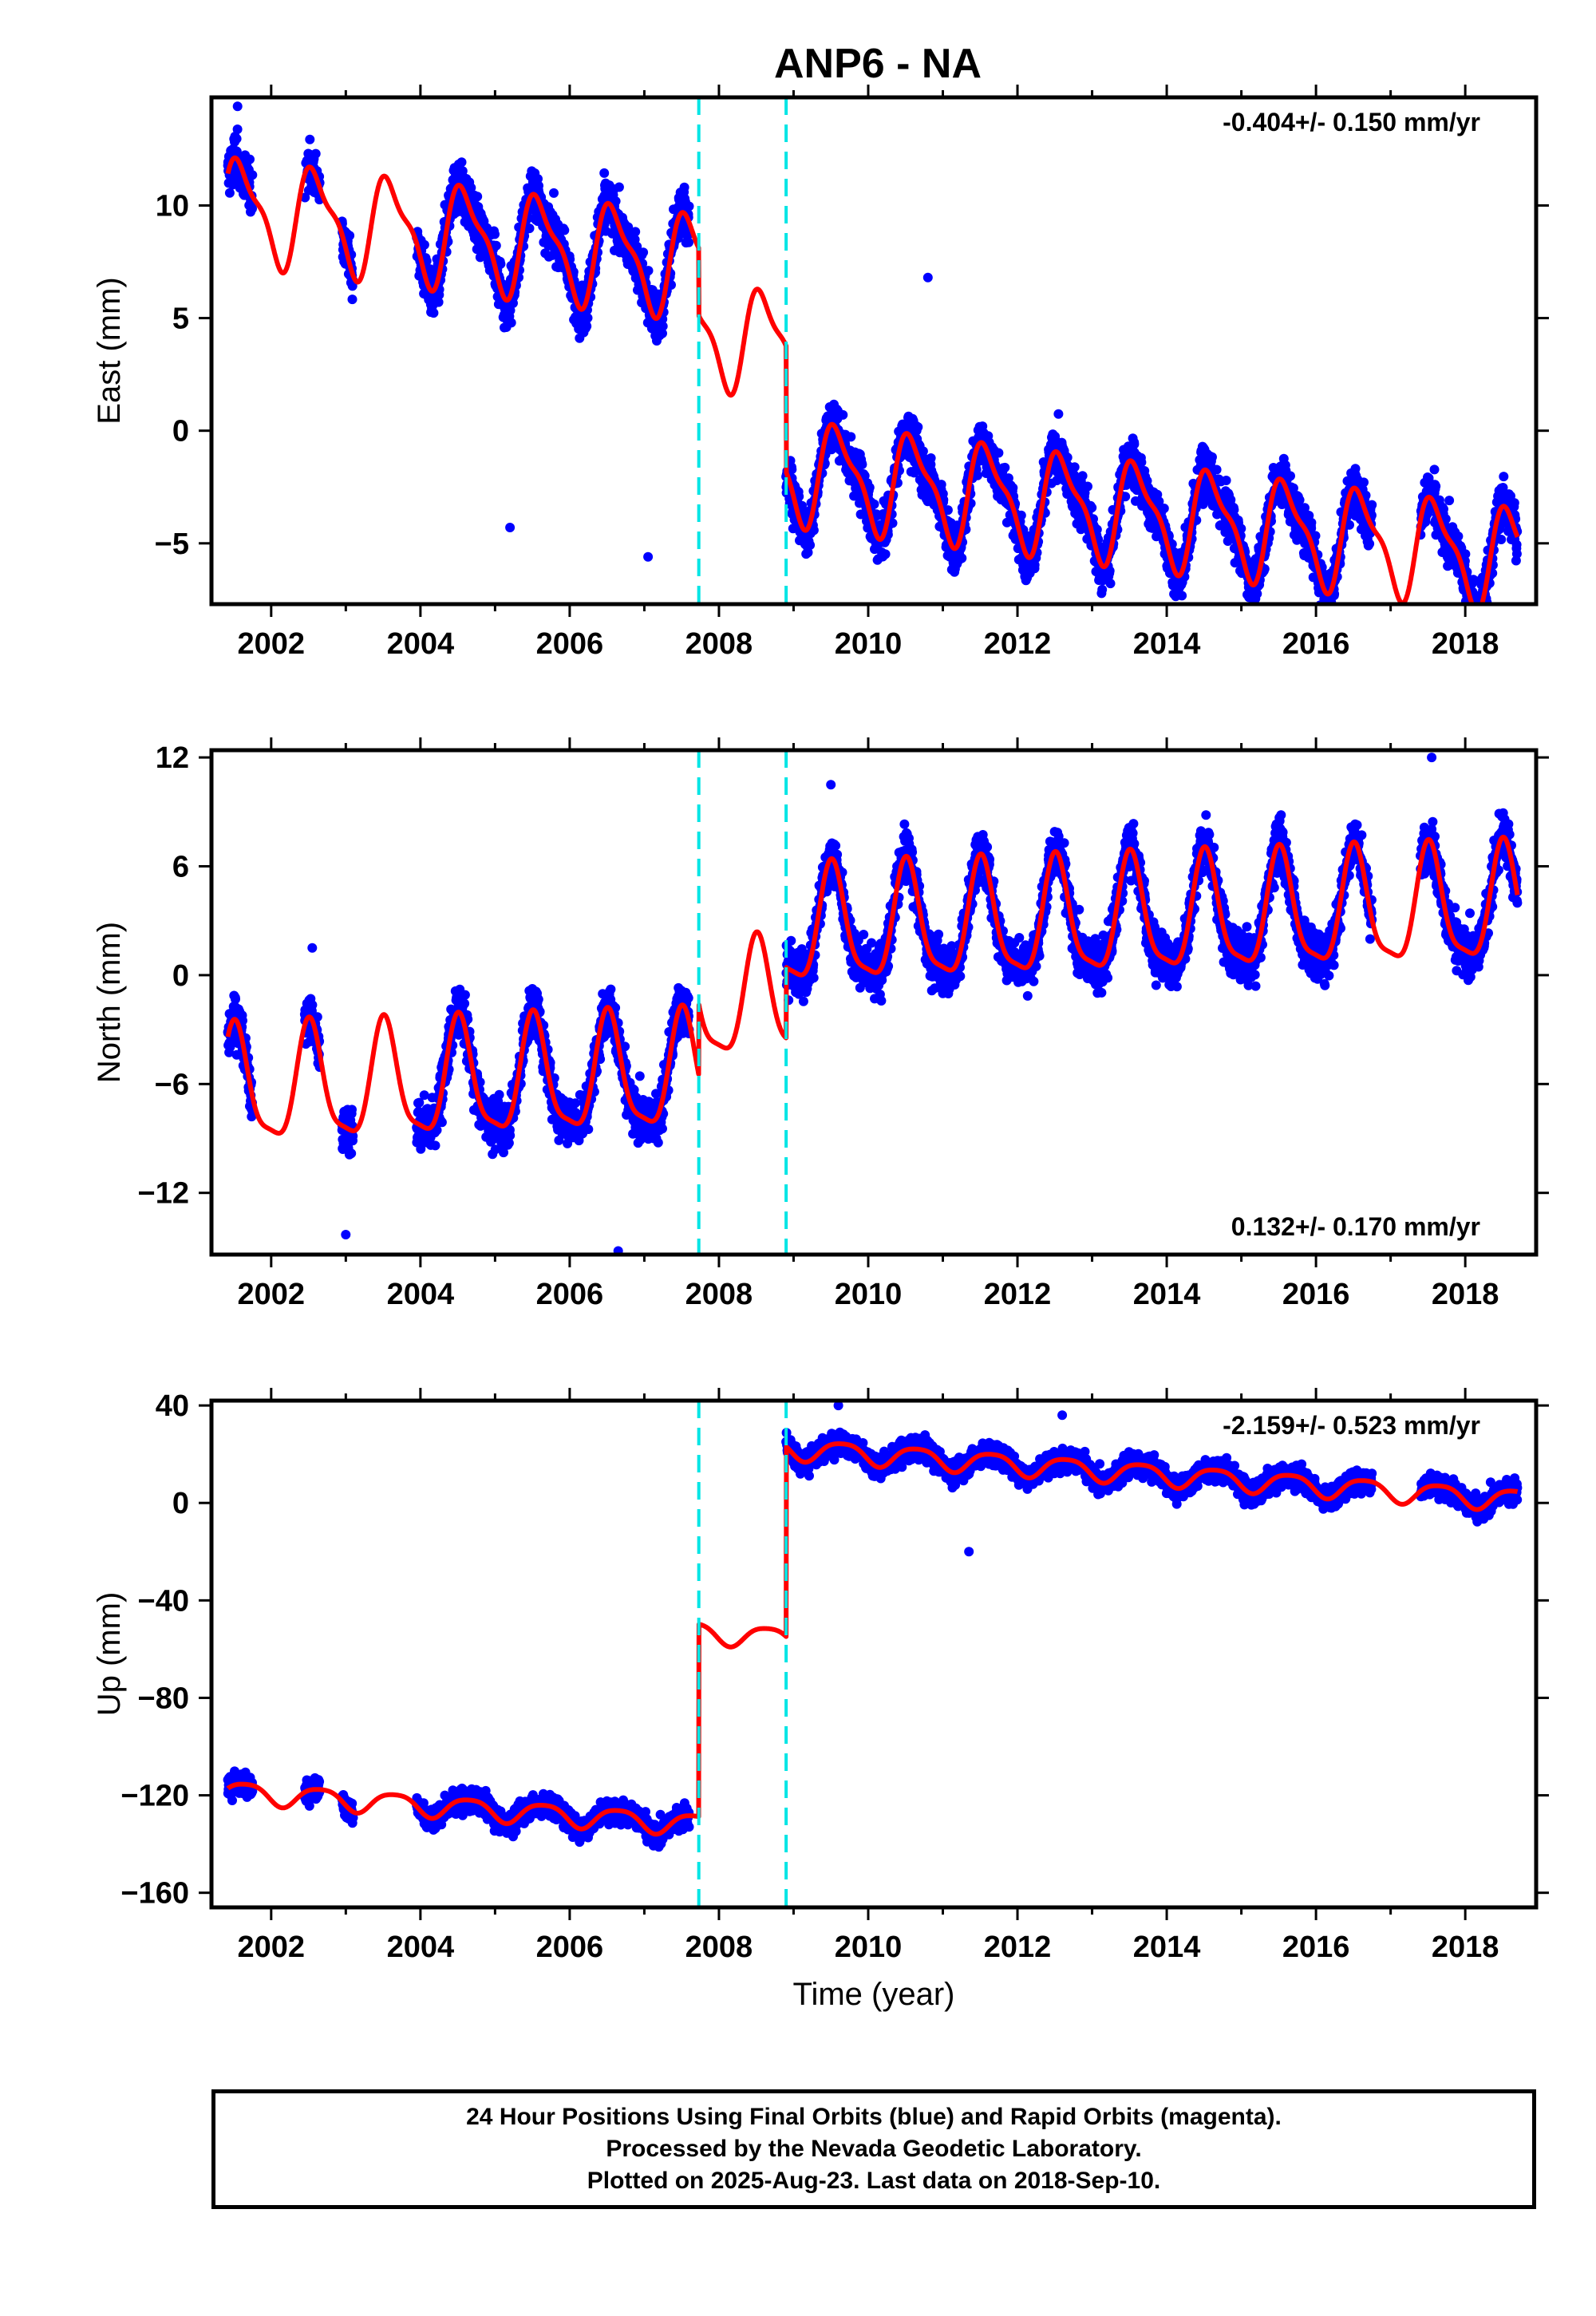 The width and height of the screenshot is (1596, 2316). Describe the element at coordinates (272, 644) in the screenshot. I see `x-tick-label: 2002` at that location.